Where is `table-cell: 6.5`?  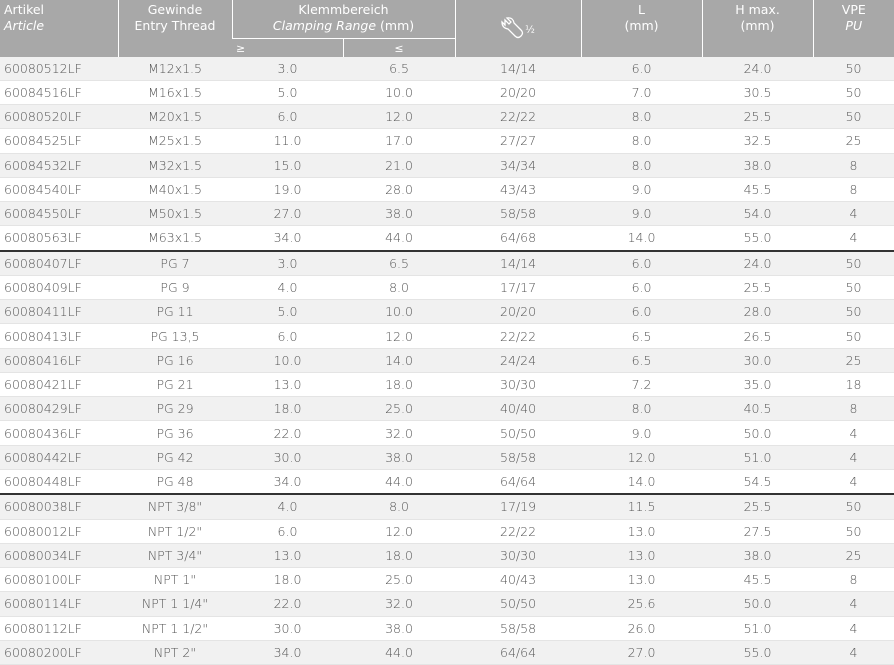 table-cell: 6.5 is located at coordinates (642, 360).